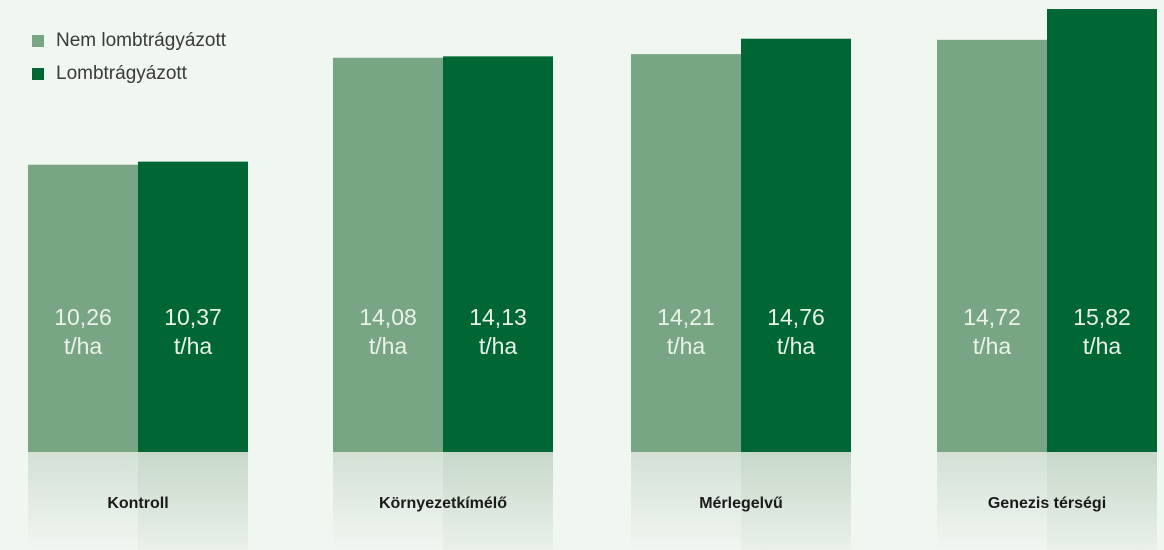 This screenshot has width=1164, height=550. Describe the element at coordinates (741, 503) in the screenshot. I see `x-tick-label: Mérlegelvű` at that location.